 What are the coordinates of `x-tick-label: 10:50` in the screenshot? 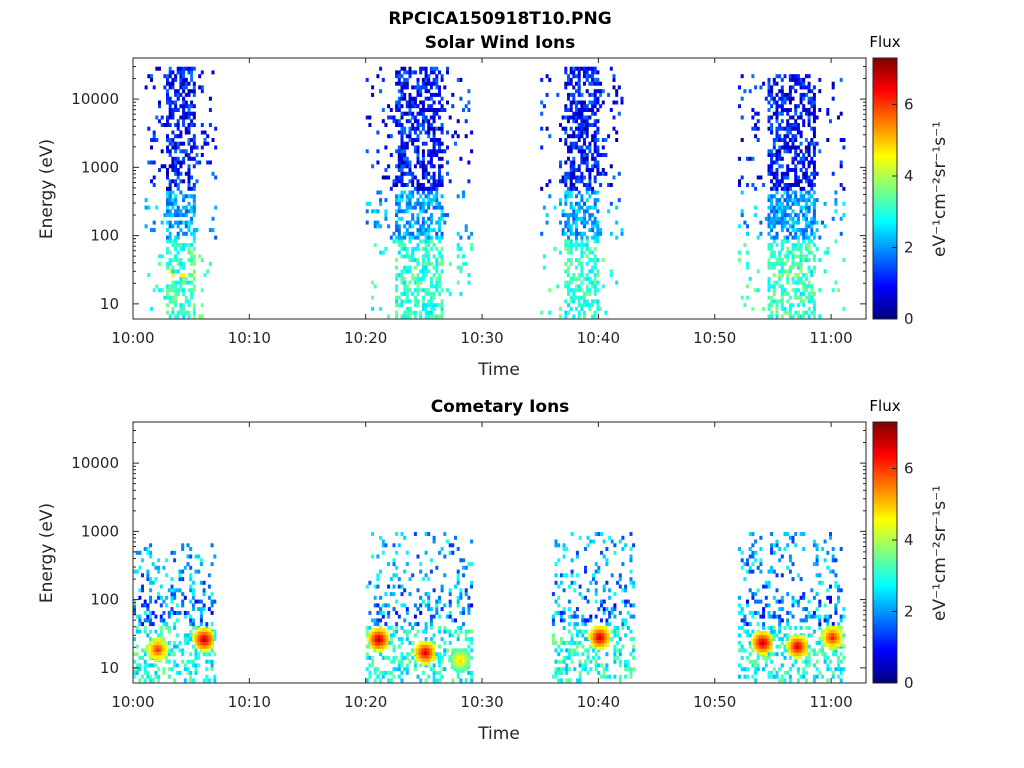 It's located at (714, 702).